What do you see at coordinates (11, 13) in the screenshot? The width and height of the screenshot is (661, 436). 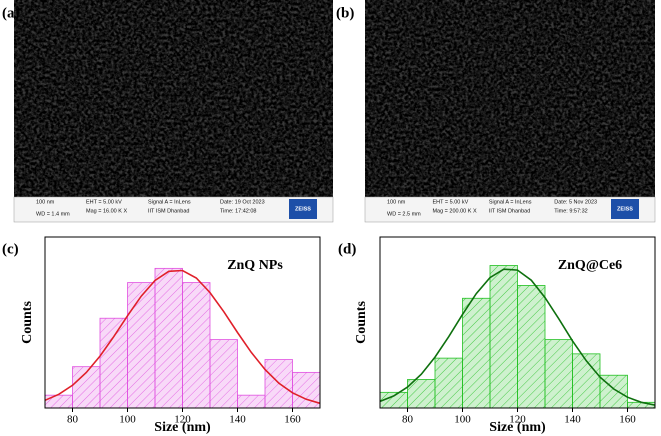 I see `panel-label: (a)` at bounding box center [11, 13].